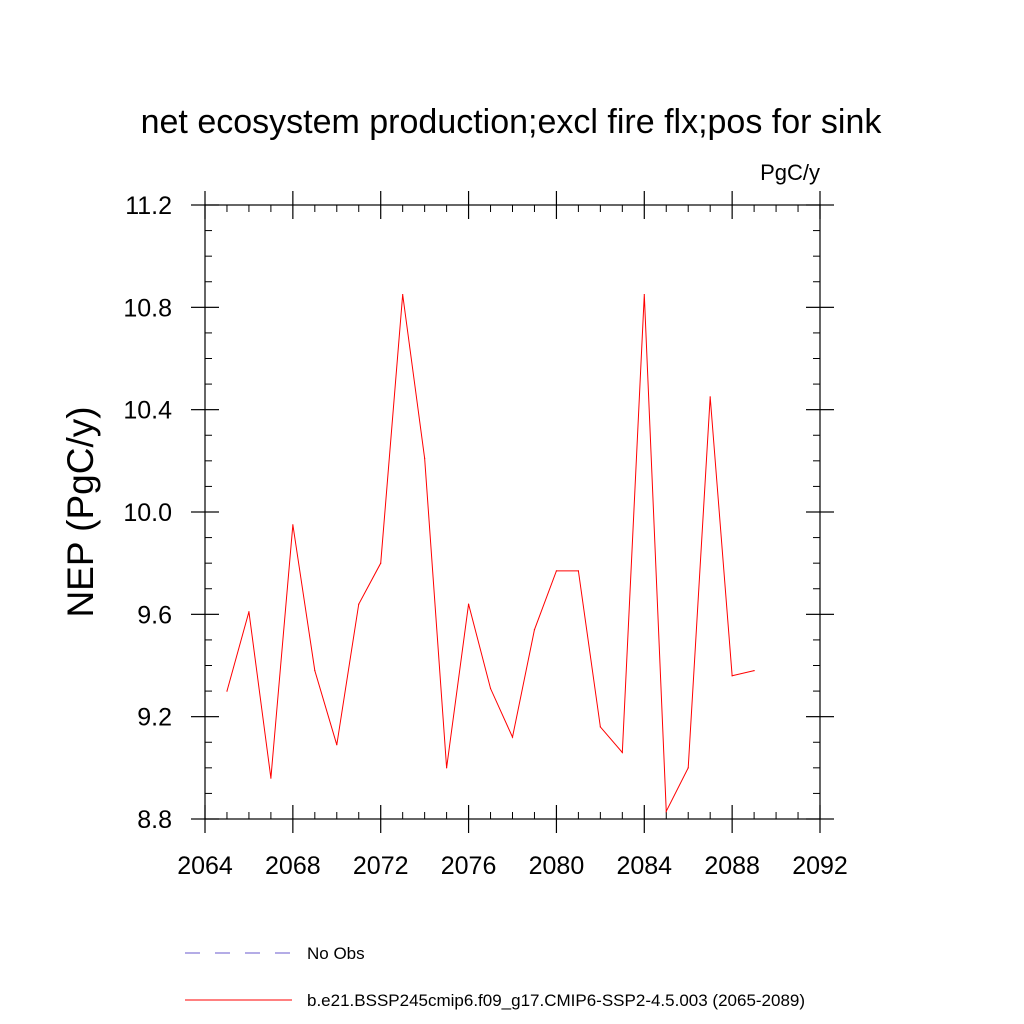 The image size is (1024, 1024). I want to click on x-tick-label: 2072, so click(381, 866).